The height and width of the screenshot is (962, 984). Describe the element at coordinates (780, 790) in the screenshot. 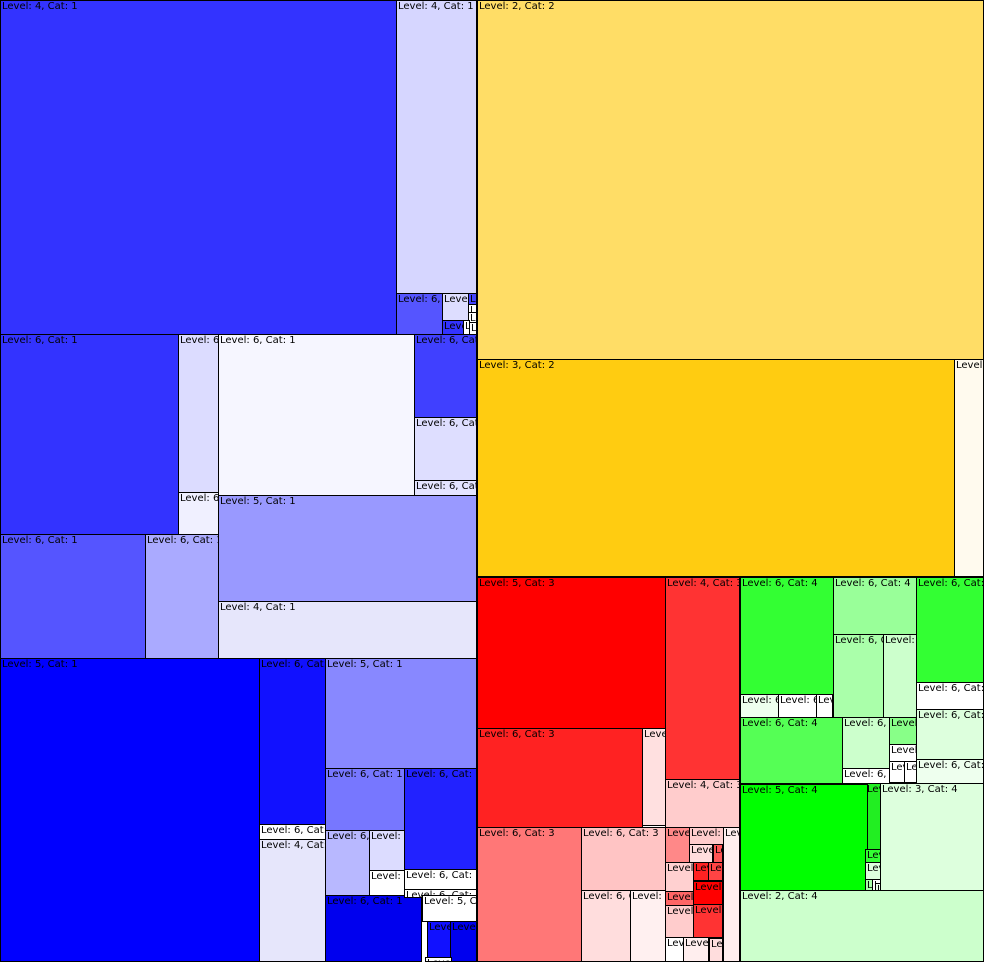

I see `treemap-cell-label: Level: 5, Cat: 4` at that location.